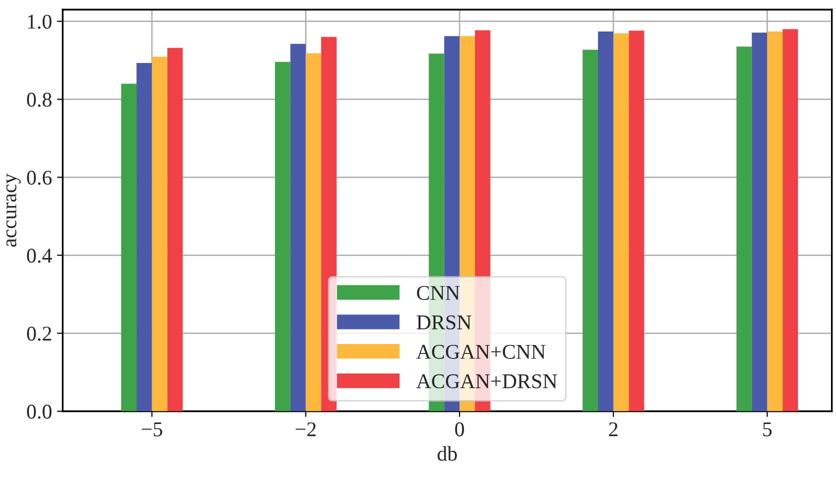  Describe the element at coordinates (39, 177) in the screenshot. I see `y-tick-label: 0.6` at that location.